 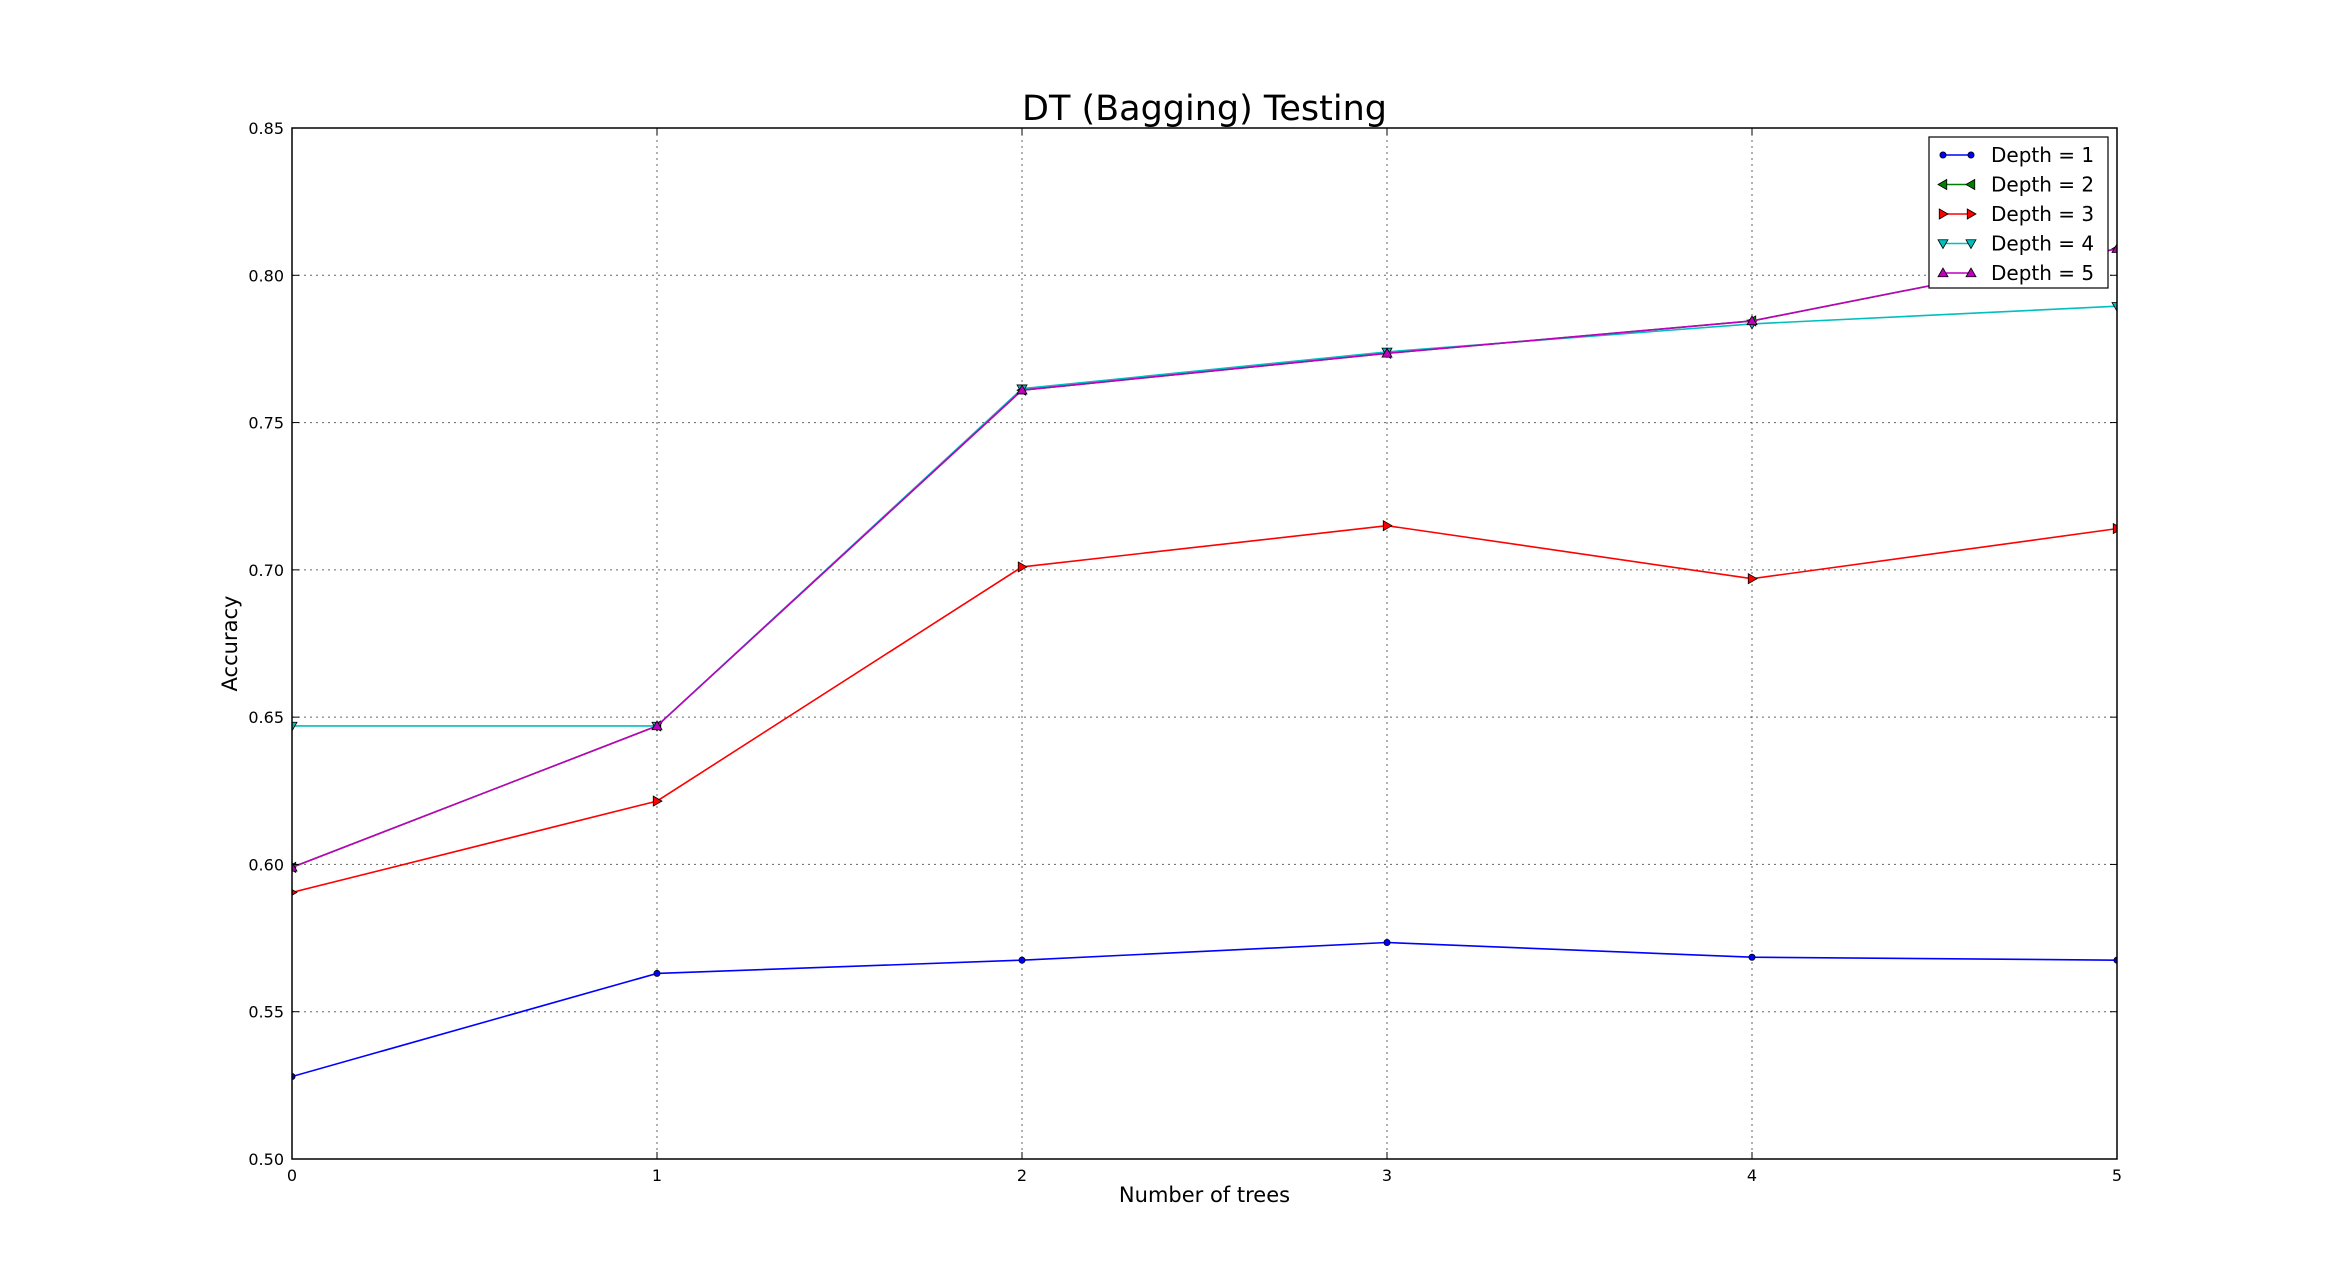 What do you see at coordinates (1204, 1195) in the screenshot?
I see `x-axis-label: Number of trees` at bounding box center [1204, 1195].